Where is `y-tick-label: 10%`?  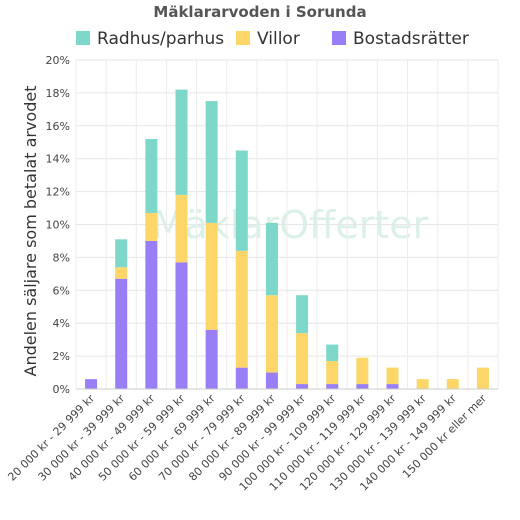 y-tick-label: 10% is located at coordinates (58, 225).